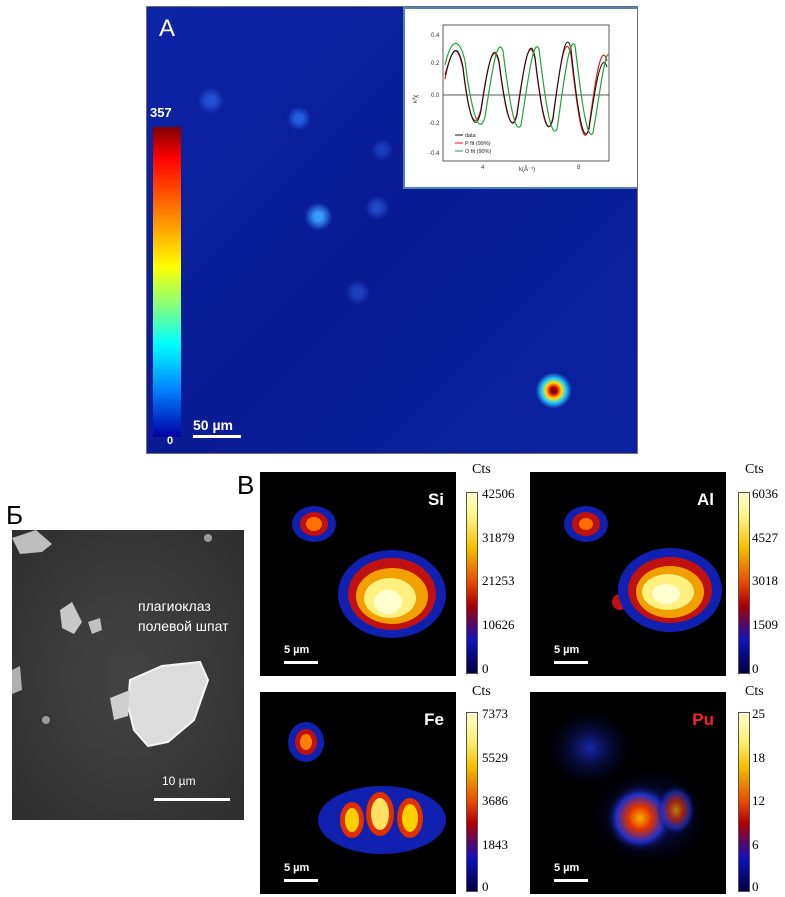 Image resolution: width=785 pixels, height=897 pixels. I want to click on colorbar-si, so click(472, 583).